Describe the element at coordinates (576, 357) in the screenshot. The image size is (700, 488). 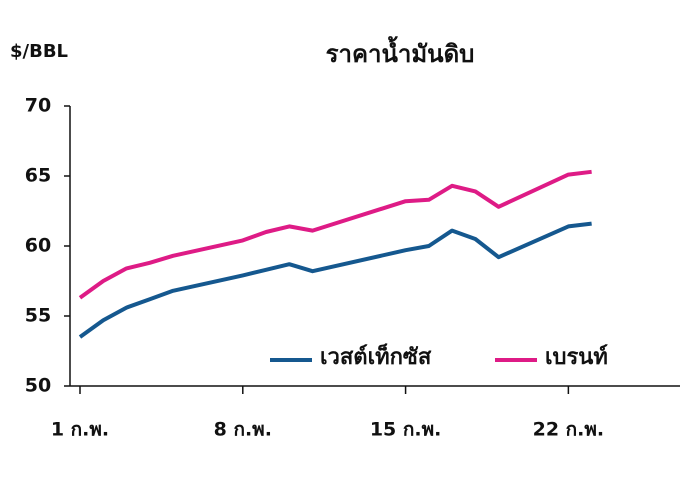
I see `legend-label: เบรนท์` at that location.